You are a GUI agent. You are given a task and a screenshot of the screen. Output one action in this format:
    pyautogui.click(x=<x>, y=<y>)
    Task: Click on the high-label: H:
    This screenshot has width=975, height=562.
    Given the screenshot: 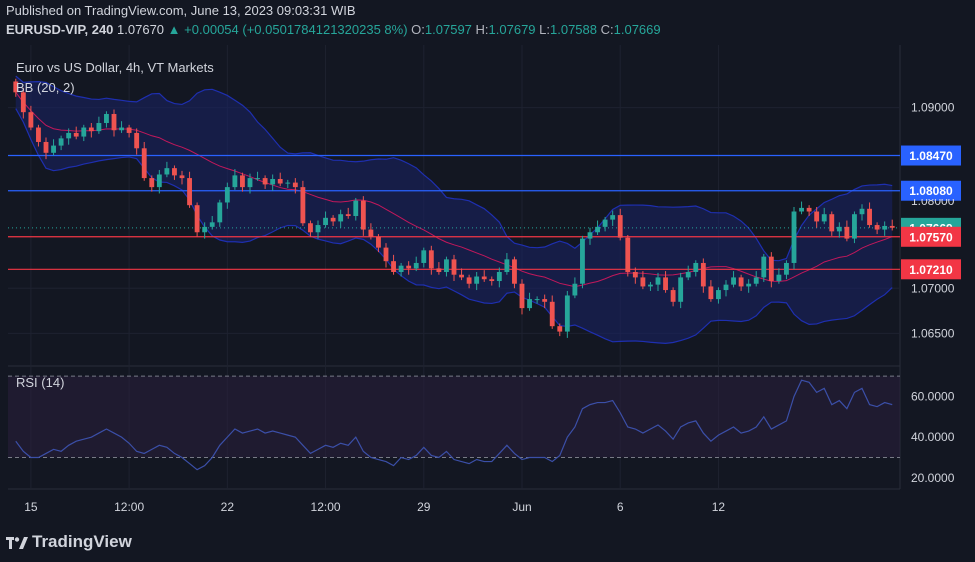 What is the action you would take?
    pyautogui.click(x=482, y=29)
    